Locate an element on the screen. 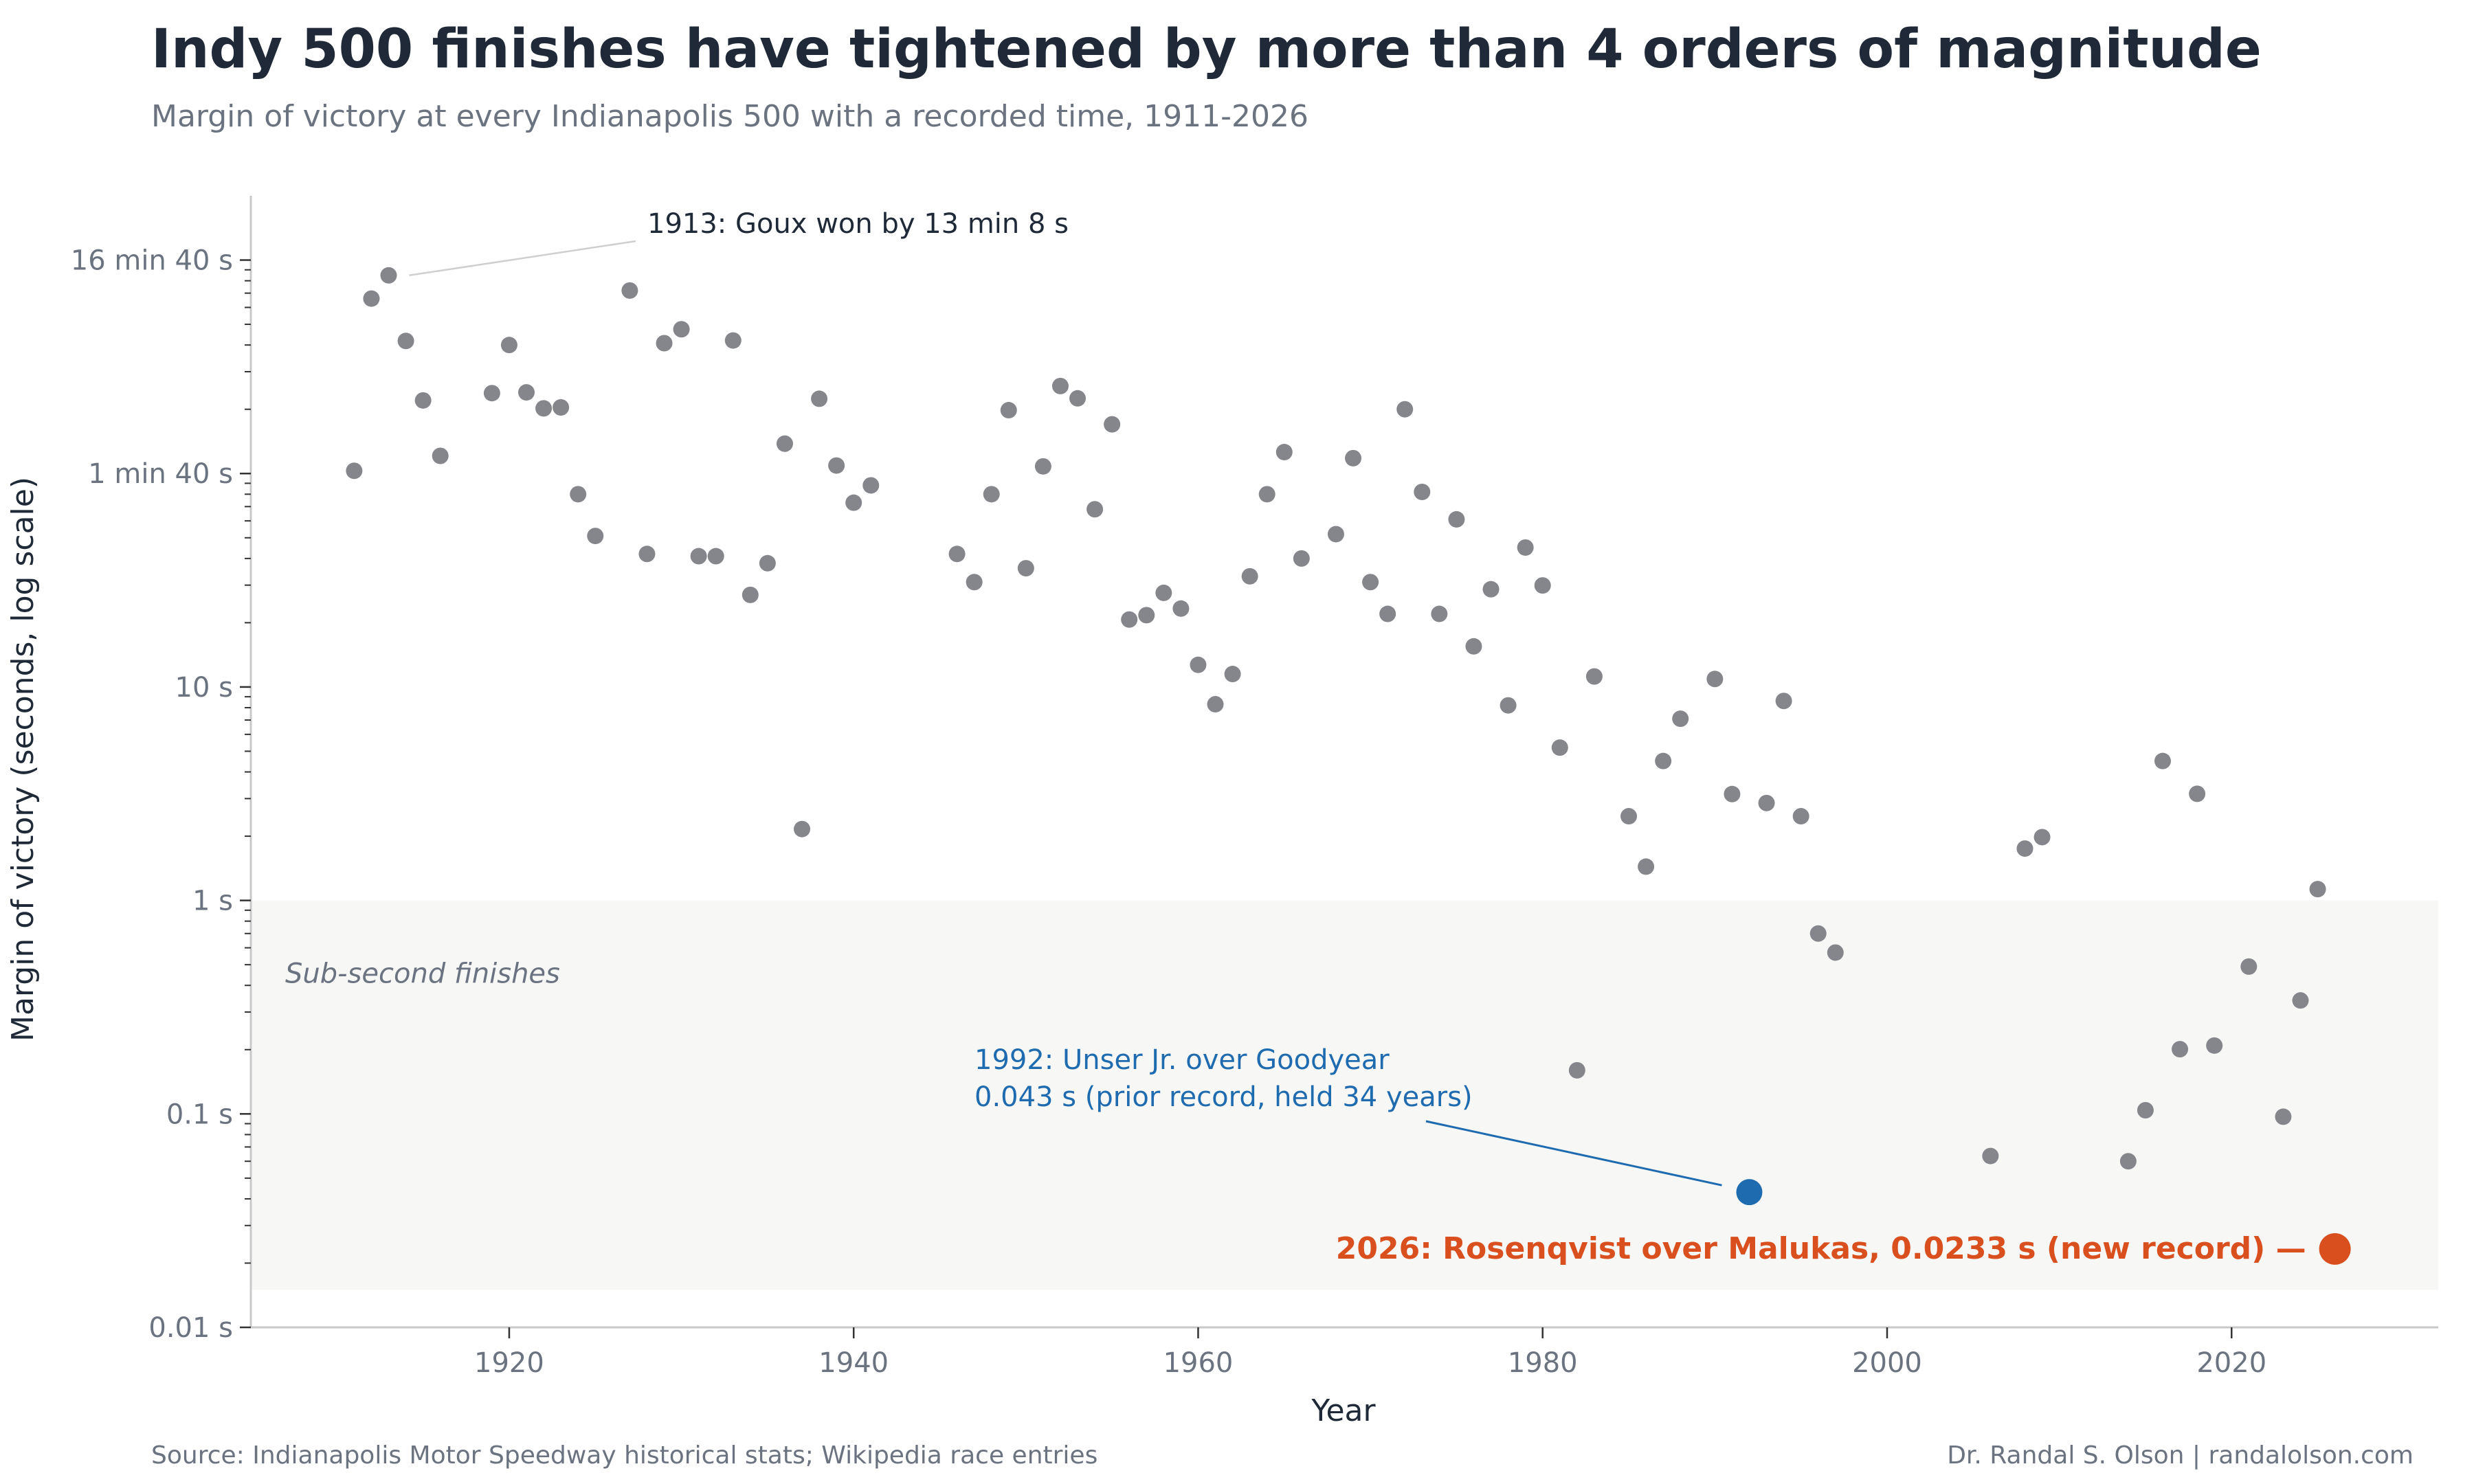 The image size is (2474, 1484). annotation-1913: 1913: Goux won by 13 min 8 s is located at coordinates (858, 224).